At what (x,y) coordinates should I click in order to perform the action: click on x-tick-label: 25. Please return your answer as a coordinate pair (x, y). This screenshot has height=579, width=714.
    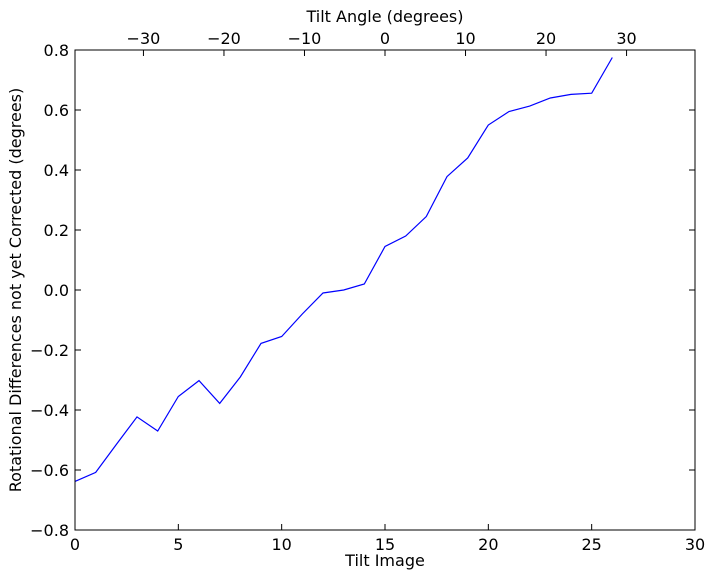
    Looking at the image, I should click on (591, 544).